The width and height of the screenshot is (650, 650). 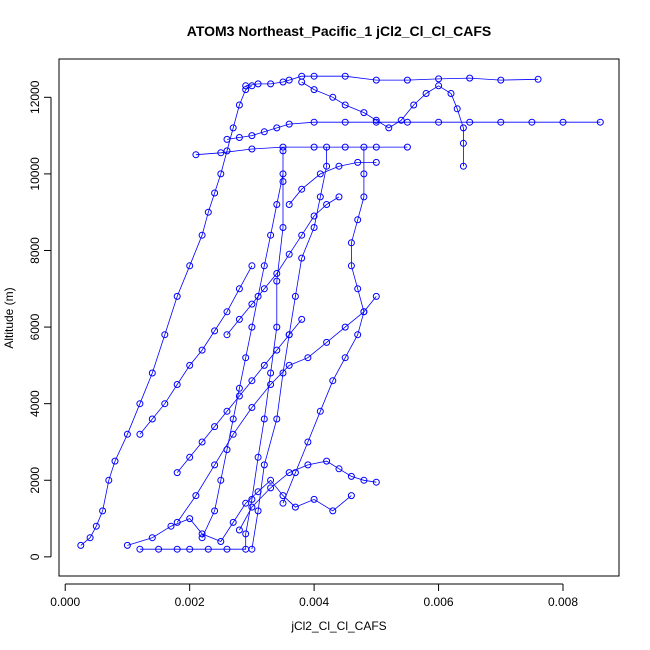 What do you see at coordinates (35, 480) in the screenshot?
I see `y-tick-label: 2000` at bounding box center [35, 480].